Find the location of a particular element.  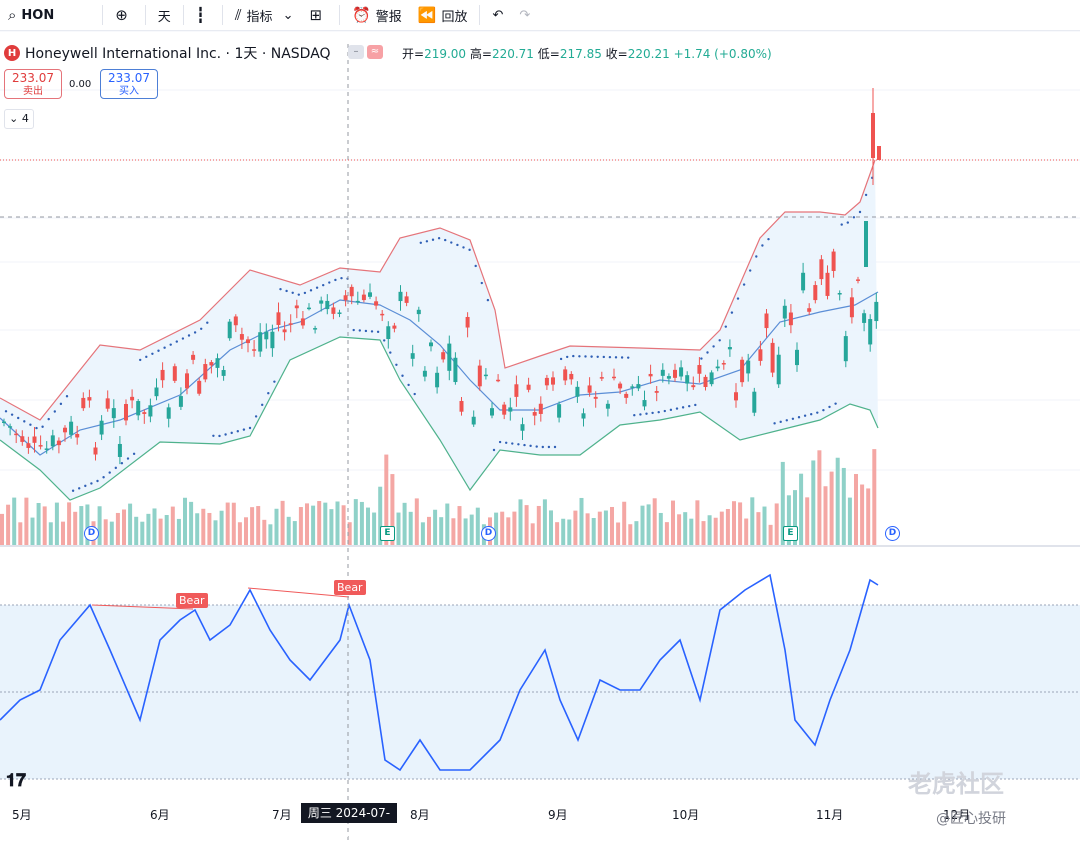

x-tick-label: 11月 is located at coordinates (830, 815).